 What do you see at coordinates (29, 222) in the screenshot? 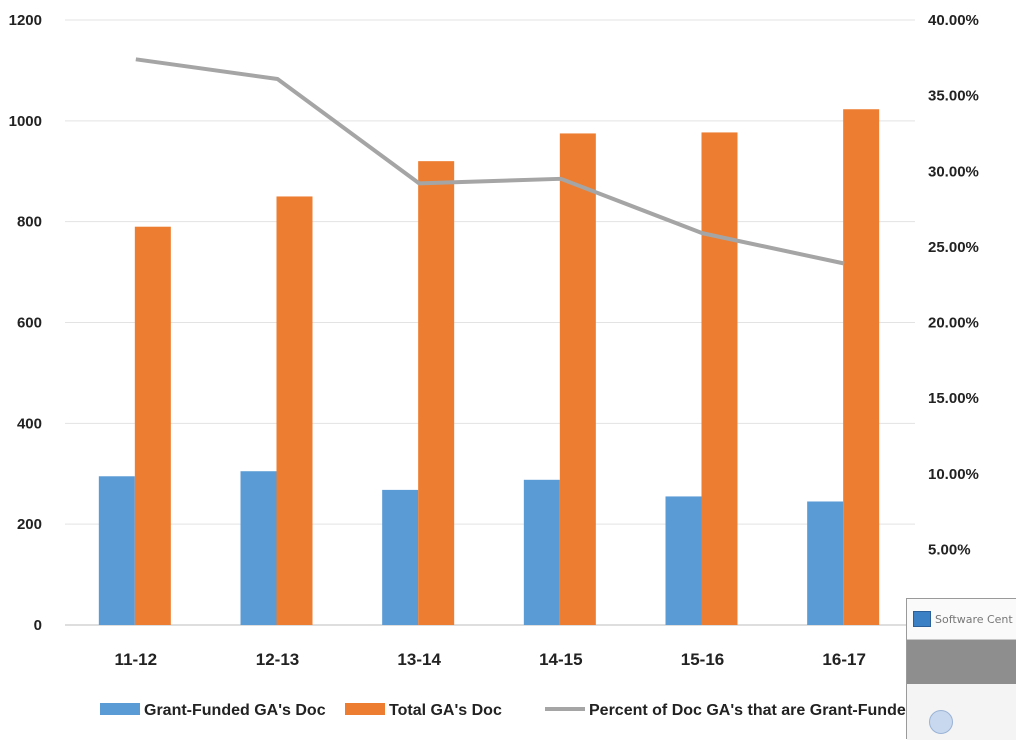
I see `left-tick-label: 800` at bounding box center [29, 222].